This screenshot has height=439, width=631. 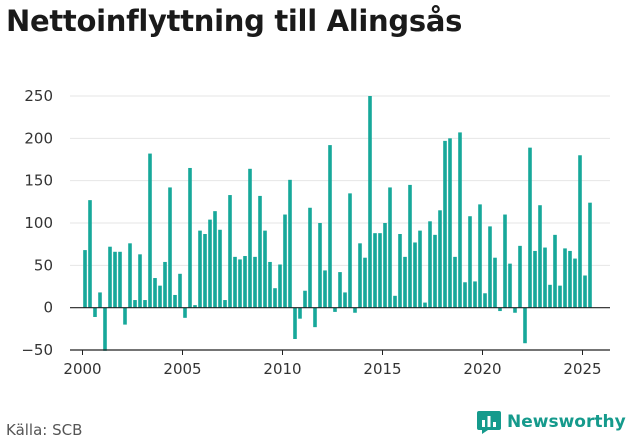 I want to click on x-tick-label: 2015, so click(x=382, y=369).